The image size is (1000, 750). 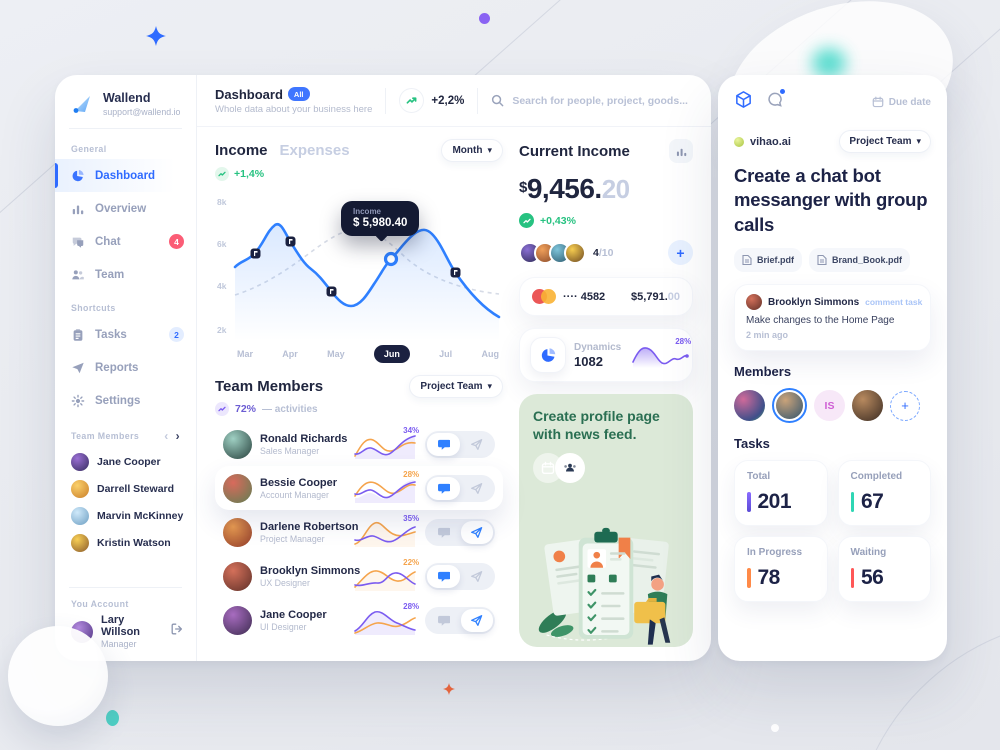 I want to click on due-date-button: Due date, so click(x=901, y=102).